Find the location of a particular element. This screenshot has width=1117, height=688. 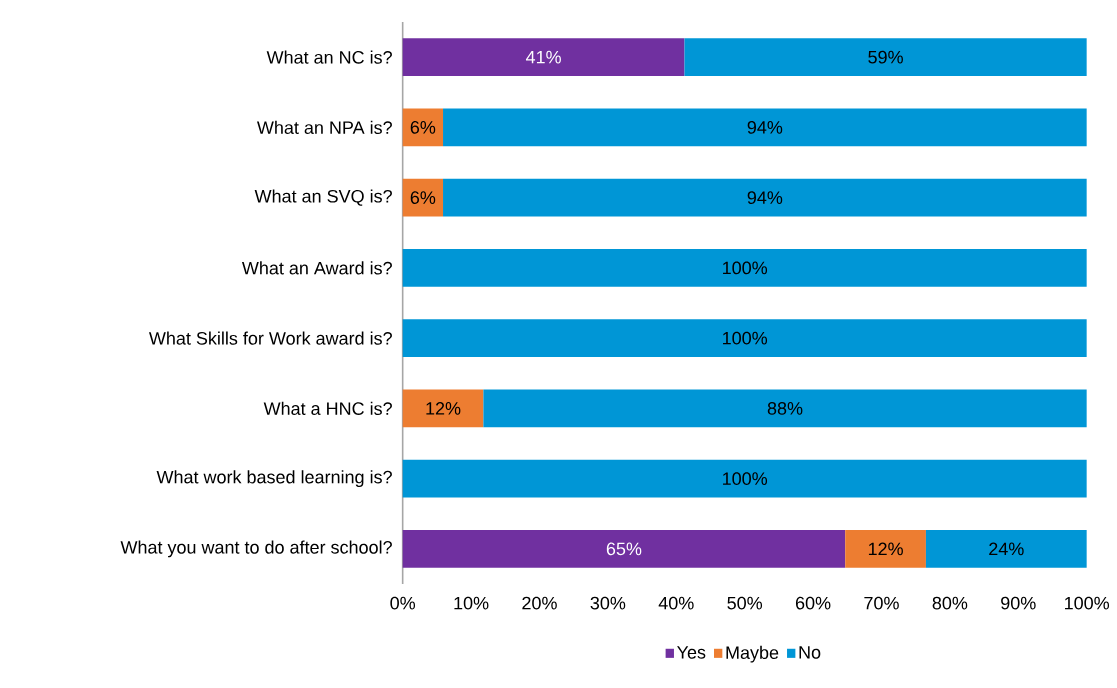

data-label: 24% is located at coordinates (1006, 549).